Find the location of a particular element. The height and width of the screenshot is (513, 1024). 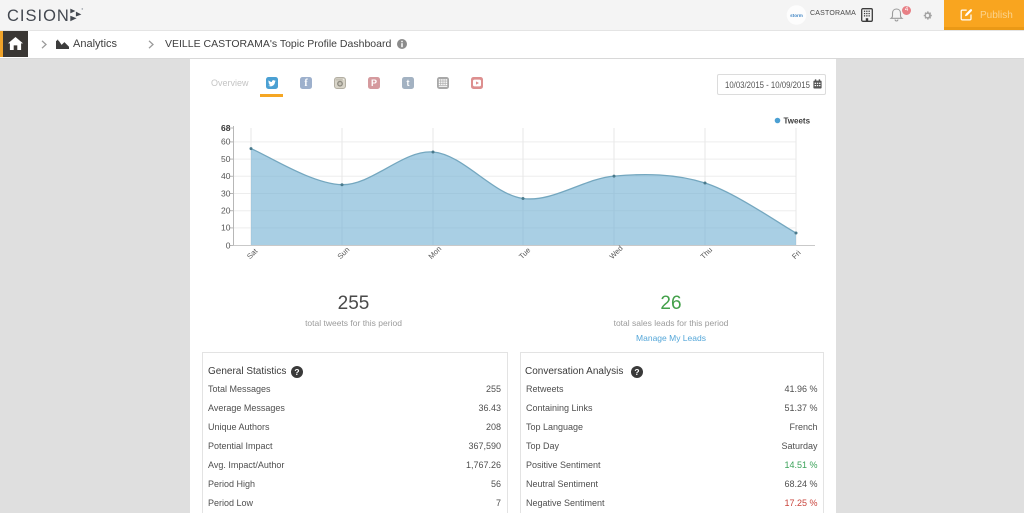

svg-text: storm is located at coordinates (796, 15).